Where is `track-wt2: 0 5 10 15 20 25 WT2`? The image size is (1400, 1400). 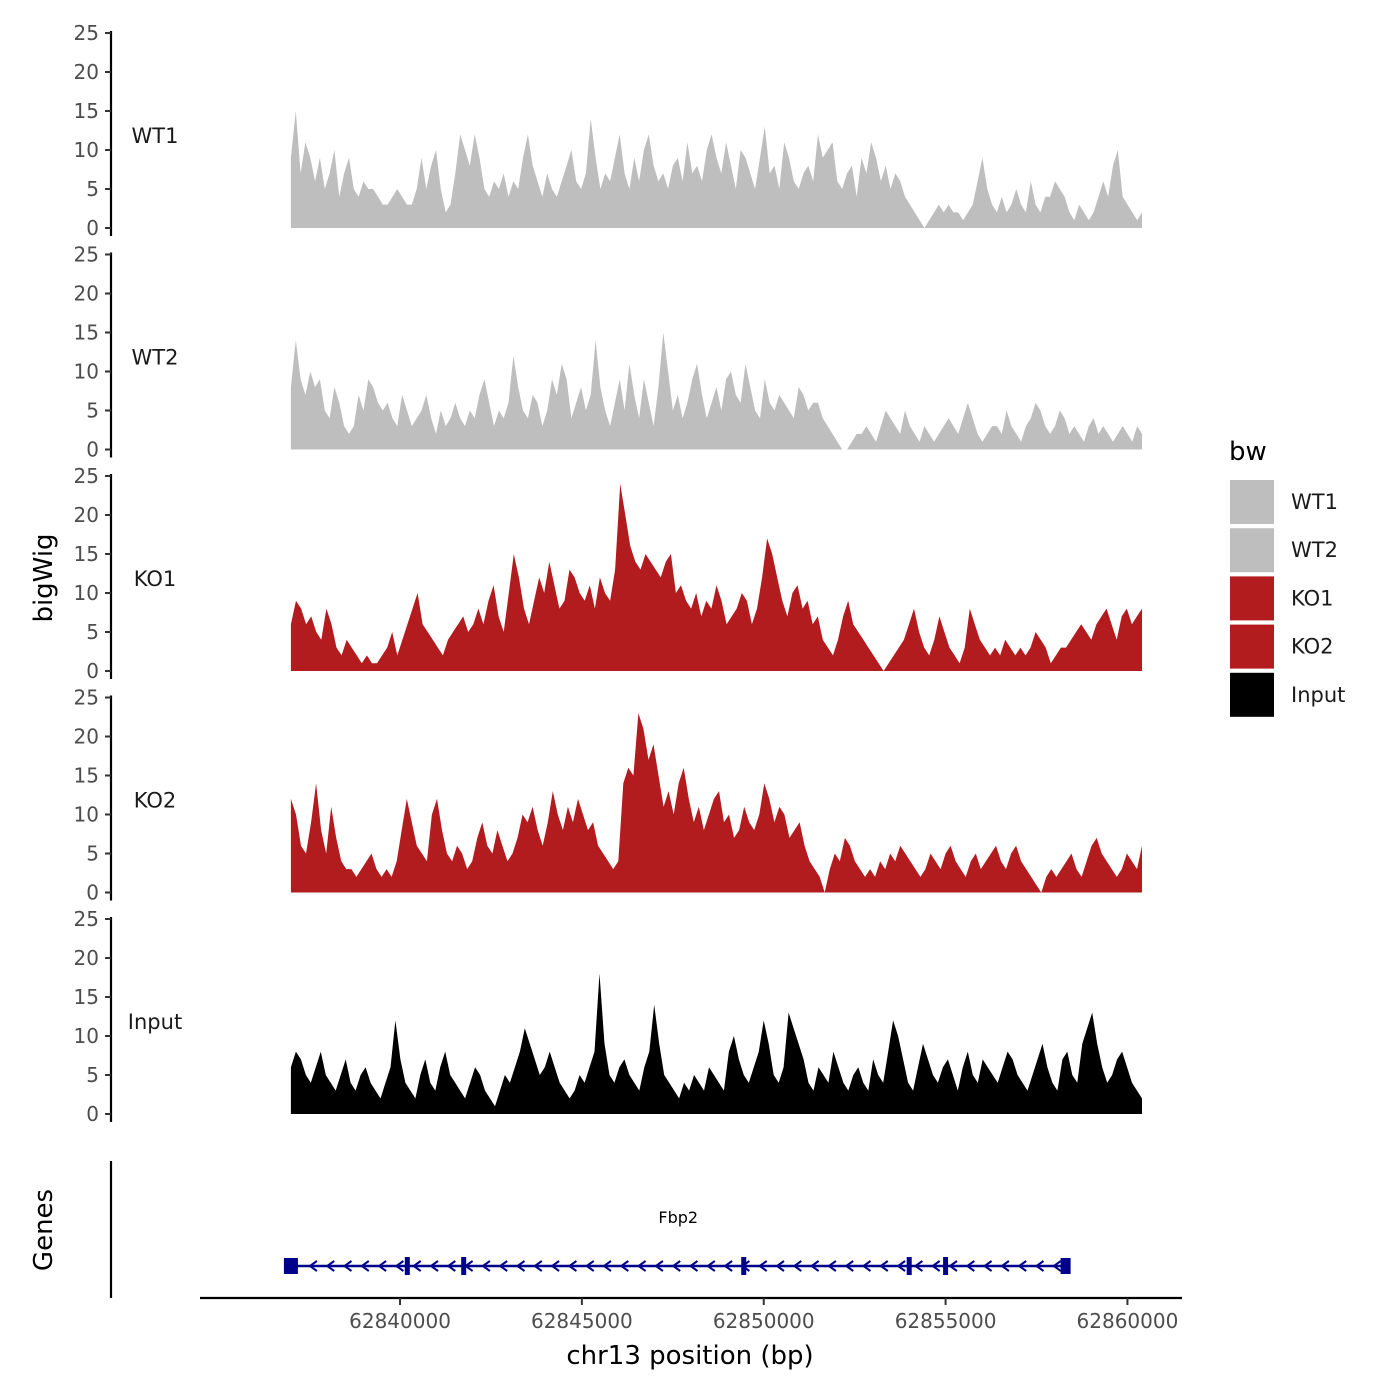 track-wt2: 0 5 10 15 20 25 WT2 is located at coordinates (608, 352).